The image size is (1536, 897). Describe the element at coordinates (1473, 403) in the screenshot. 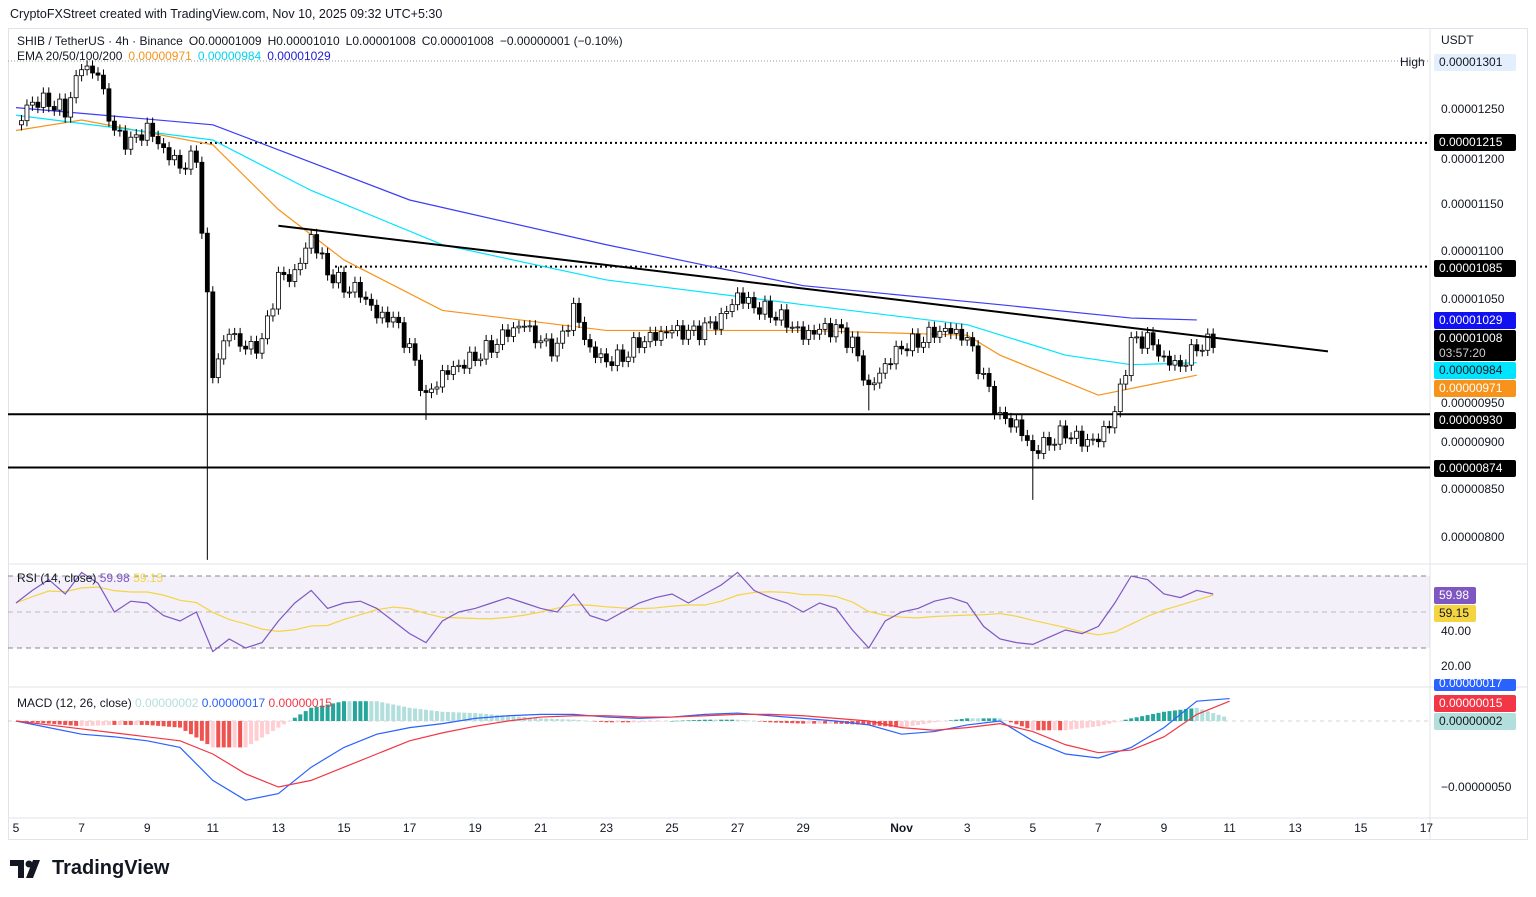

I see `price-tick: 0.00000950` at that location.